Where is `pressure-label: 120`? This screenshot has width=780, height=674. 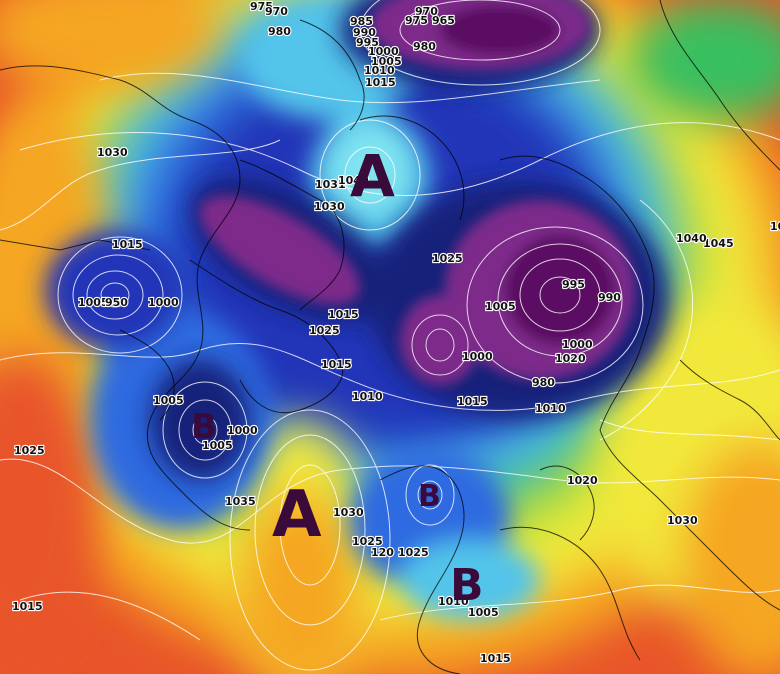 pressure-label: 120 is located at coordinates (382, 552).